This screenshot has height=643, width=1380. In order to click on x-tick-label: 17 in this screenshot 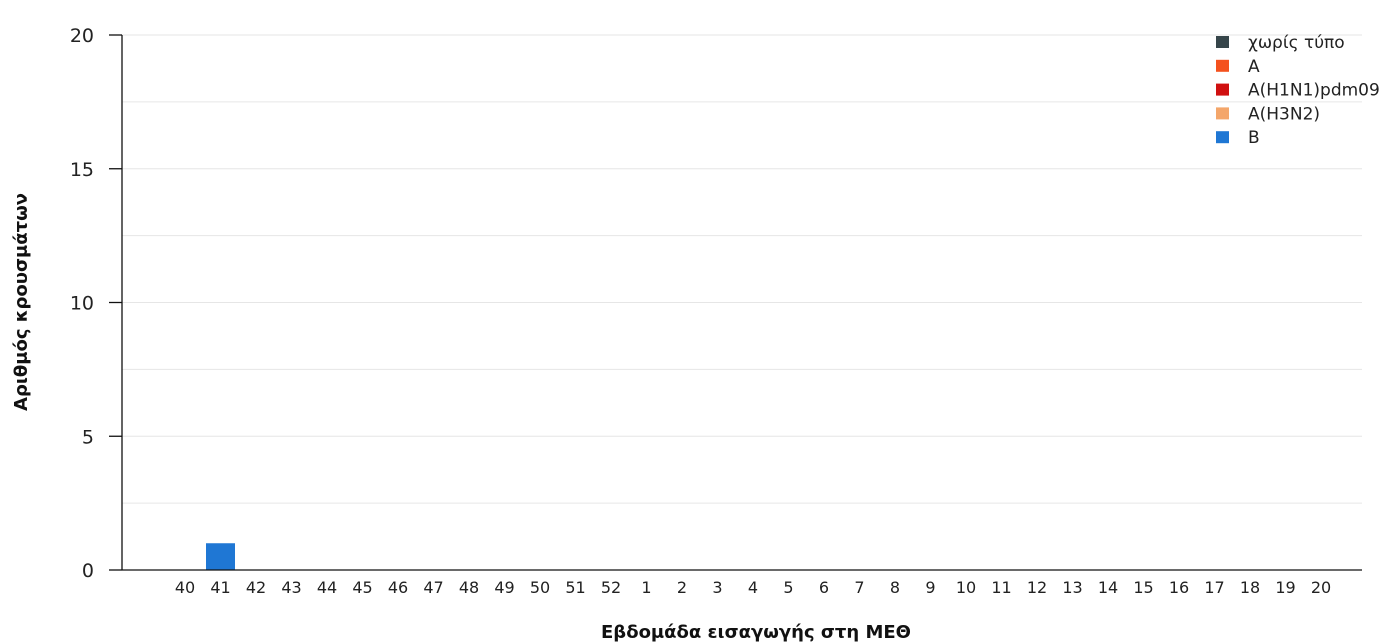, I will do `click(1214, 587)`.